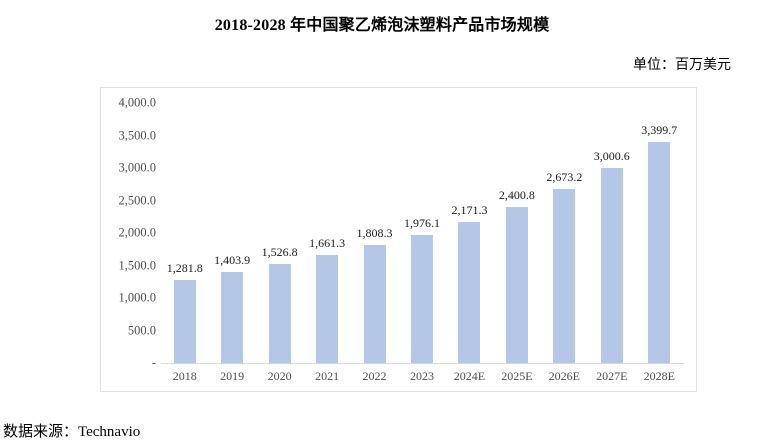 Image resolution: width=764 pixels, height=446 pixels. What do you see at coordinates (421, 223) in the screenshot?
I see `bar-value-label: 1,976.1` at bounding box center [421, 223].